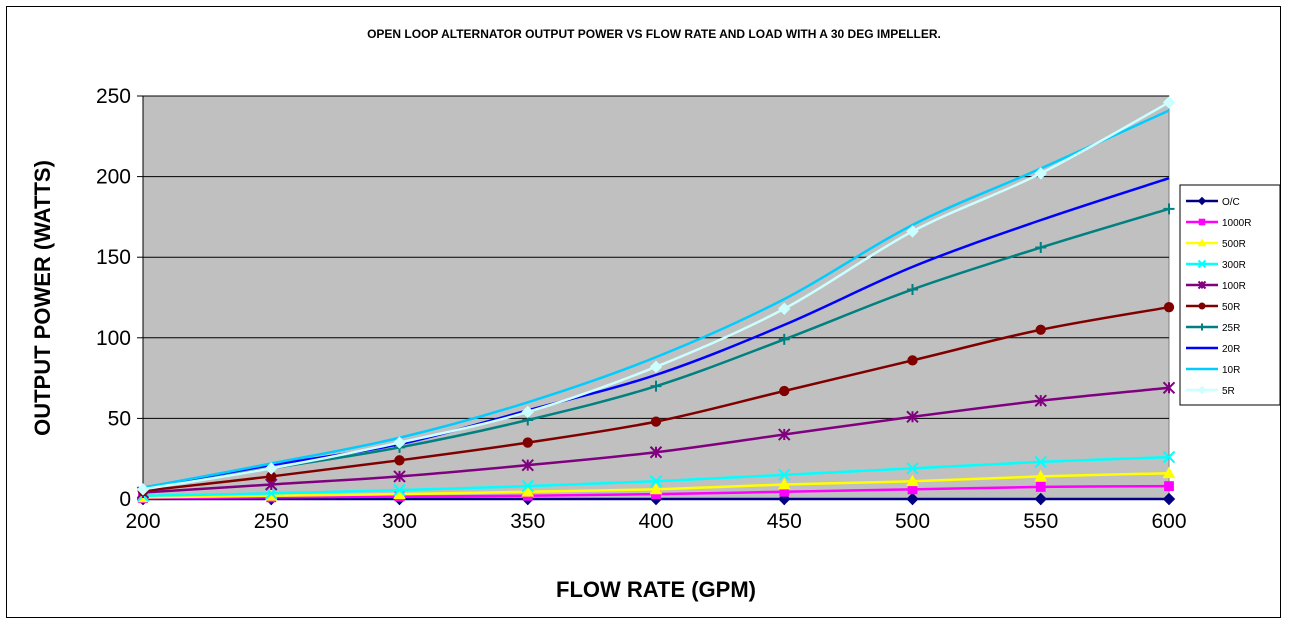 The image size is (1289, 622). What do you see at coordinates (113, 96) in the screenshot?
I see `y-tick-label: 250` at bounding box center [113, 96].